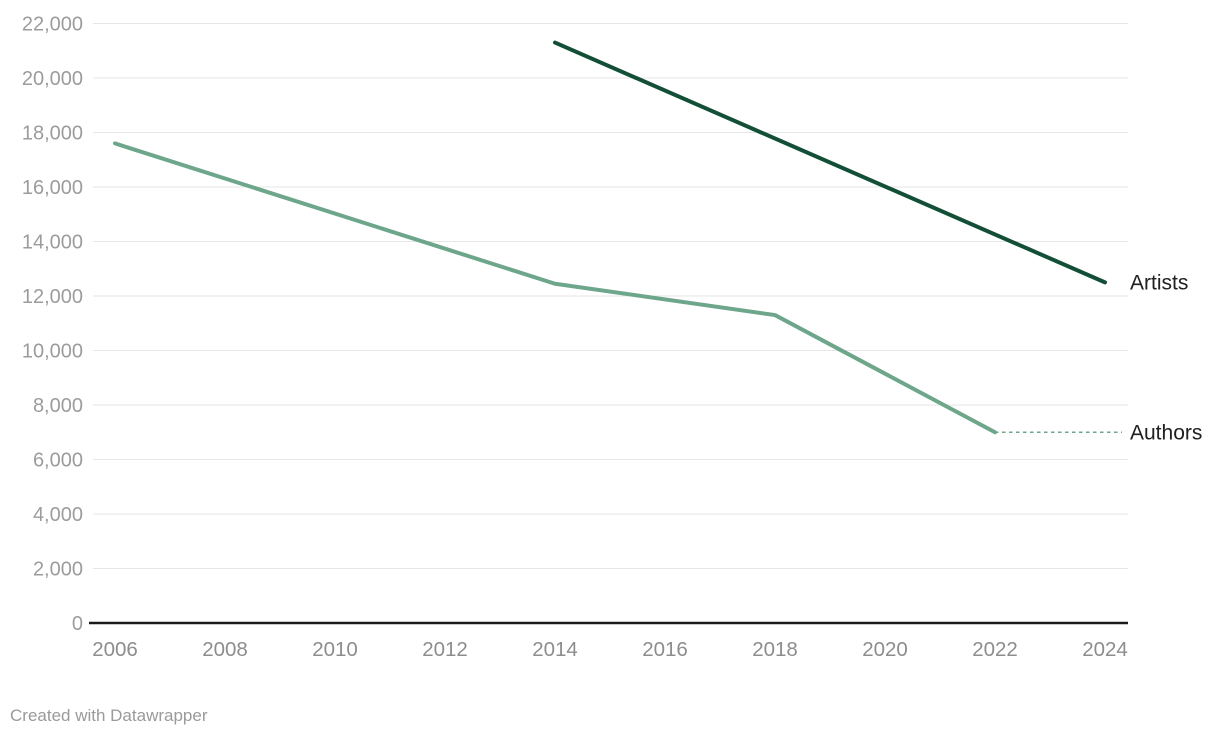  I want to click on y-tick-label: 20,000, so click(52, 79).